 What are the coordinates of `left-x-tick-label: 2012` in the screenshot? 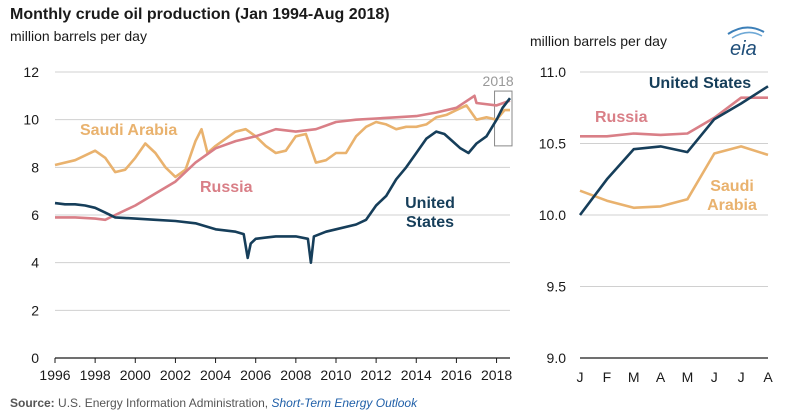 It's located at (376, 375).